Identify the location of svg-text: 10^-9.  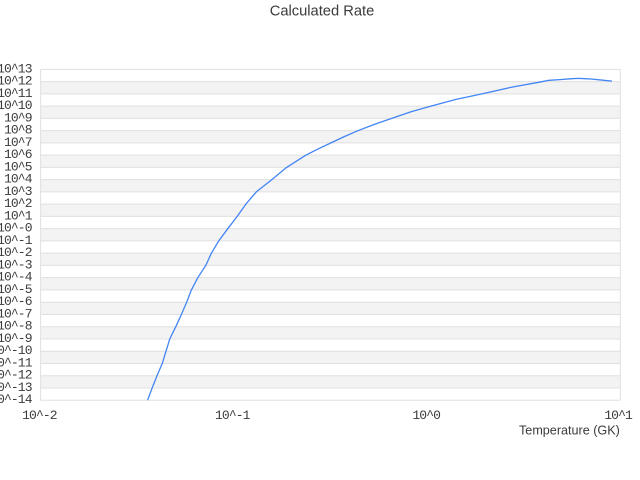
(16, 338).